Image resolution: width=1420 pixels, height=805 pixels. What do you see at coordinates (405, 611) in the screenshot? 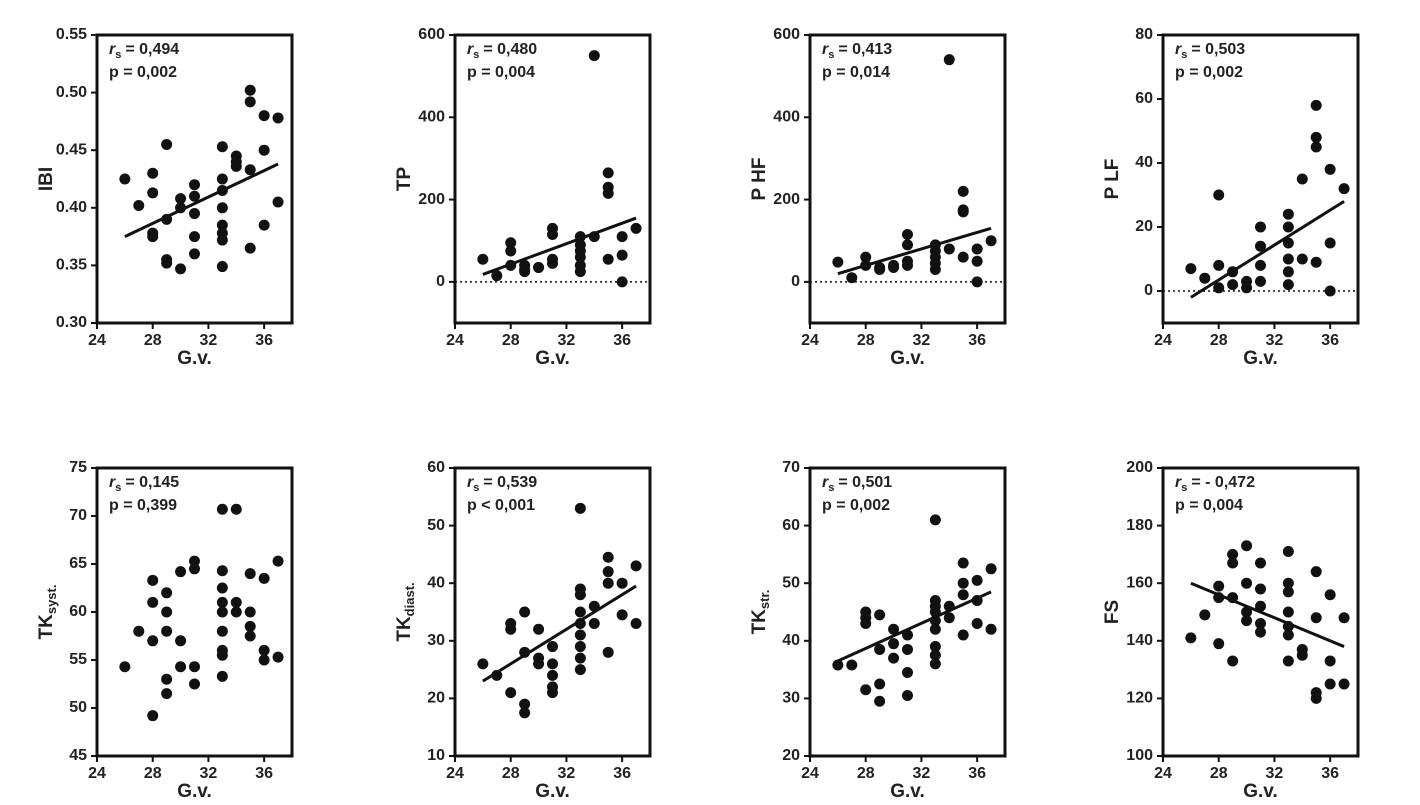
I see `y-axis-label: TKdiast.` at bounding box center [405, 611].